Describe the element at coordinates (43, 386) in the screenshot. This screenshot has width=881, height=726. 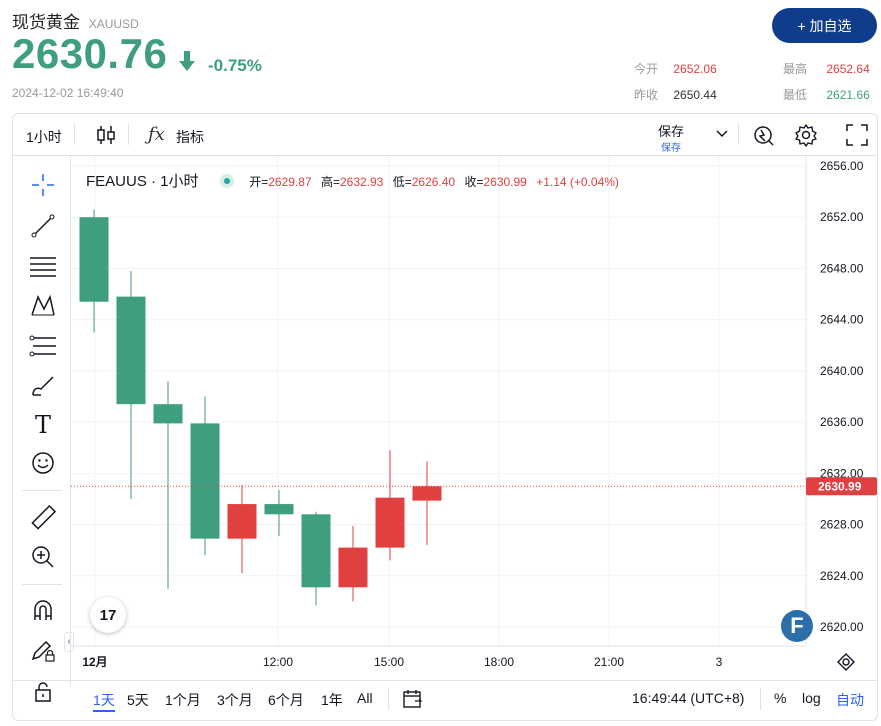
I see `brush-icon` at that location.